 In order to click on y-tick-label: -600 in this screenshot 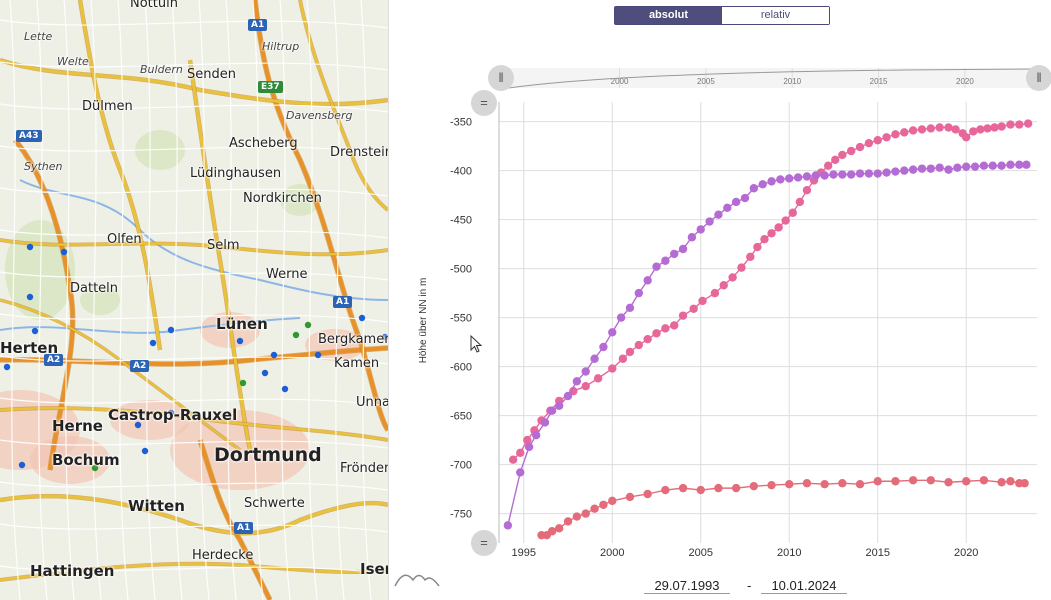, I will do `click(461, 368)`.